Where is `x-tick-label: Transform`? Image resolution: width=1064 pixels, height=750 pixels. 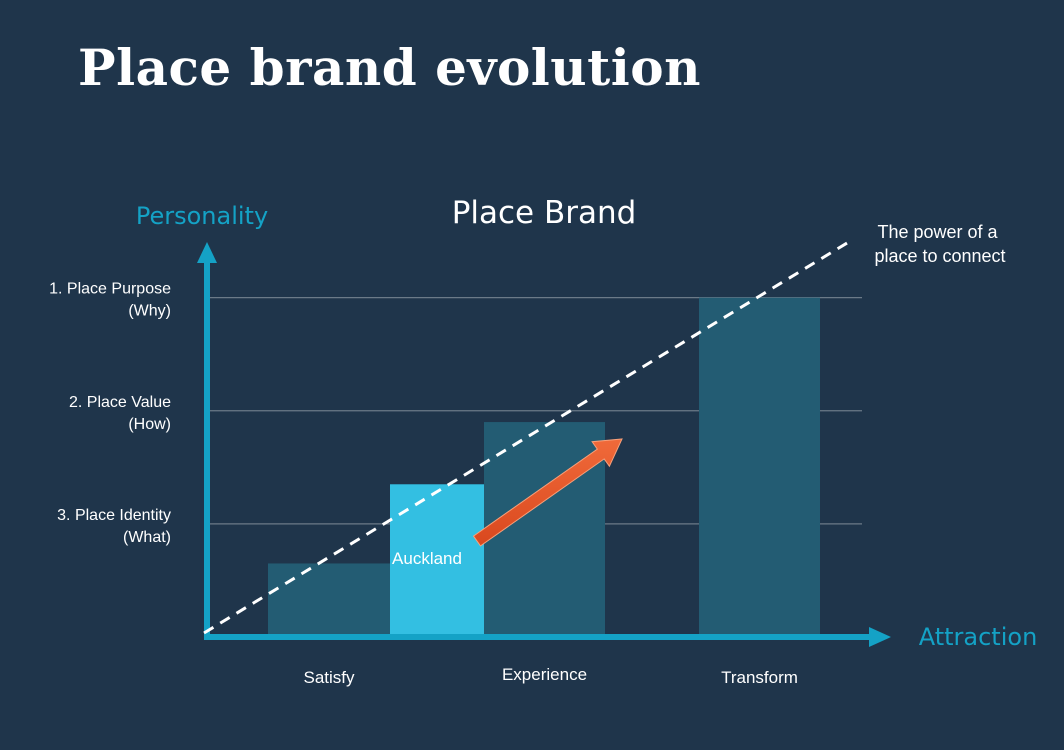
x-tick-label: Transform is located at coordinates (759, 677).